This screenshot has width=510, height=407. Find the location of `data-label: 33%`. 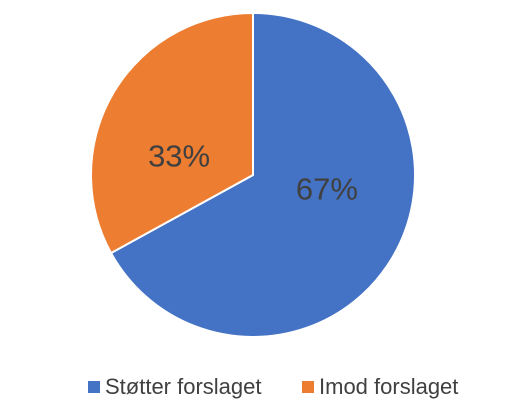

data-label: 33% is located at coordinates (179, 156).